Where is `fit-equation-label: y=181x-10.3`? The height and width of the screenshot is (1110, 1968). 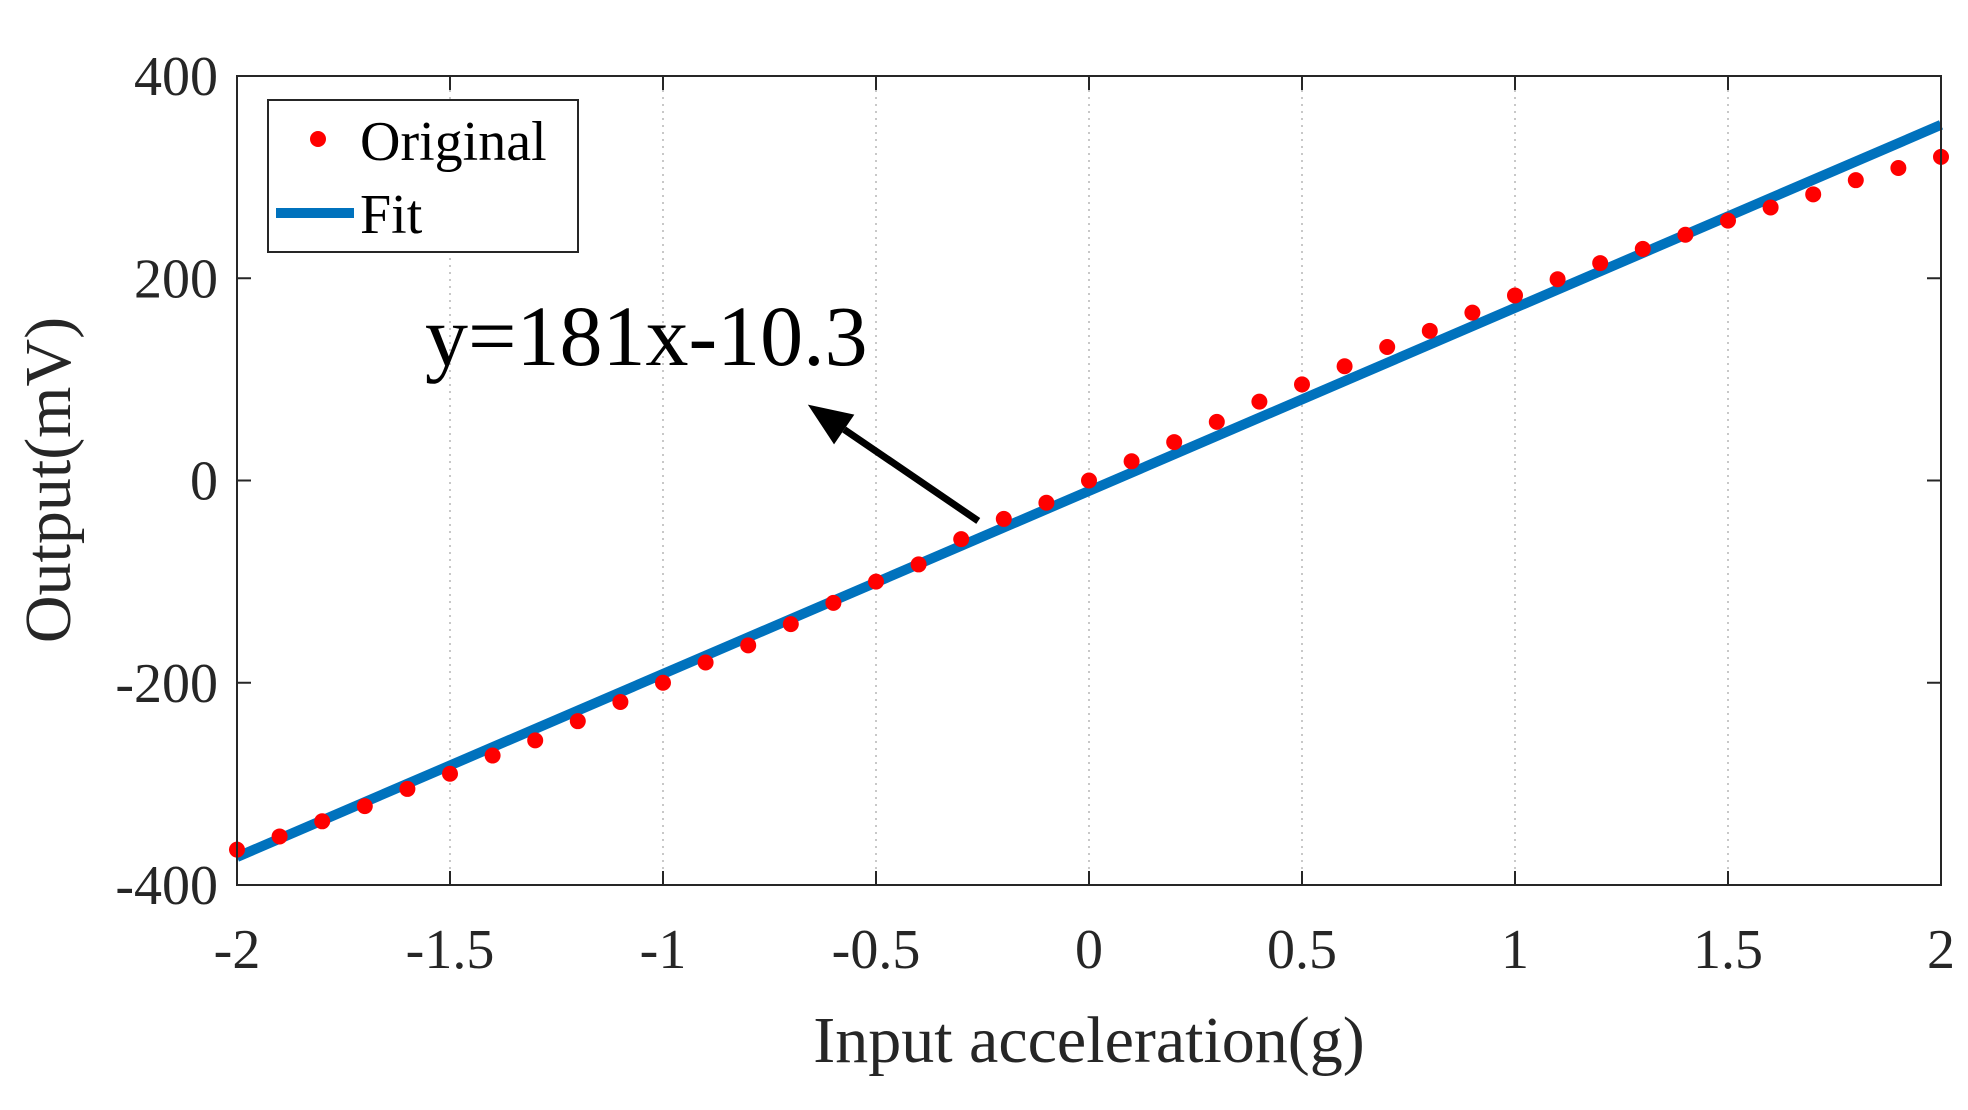
fit-equation-label: y=181x-10.3 is located at coordinates (646, 336).